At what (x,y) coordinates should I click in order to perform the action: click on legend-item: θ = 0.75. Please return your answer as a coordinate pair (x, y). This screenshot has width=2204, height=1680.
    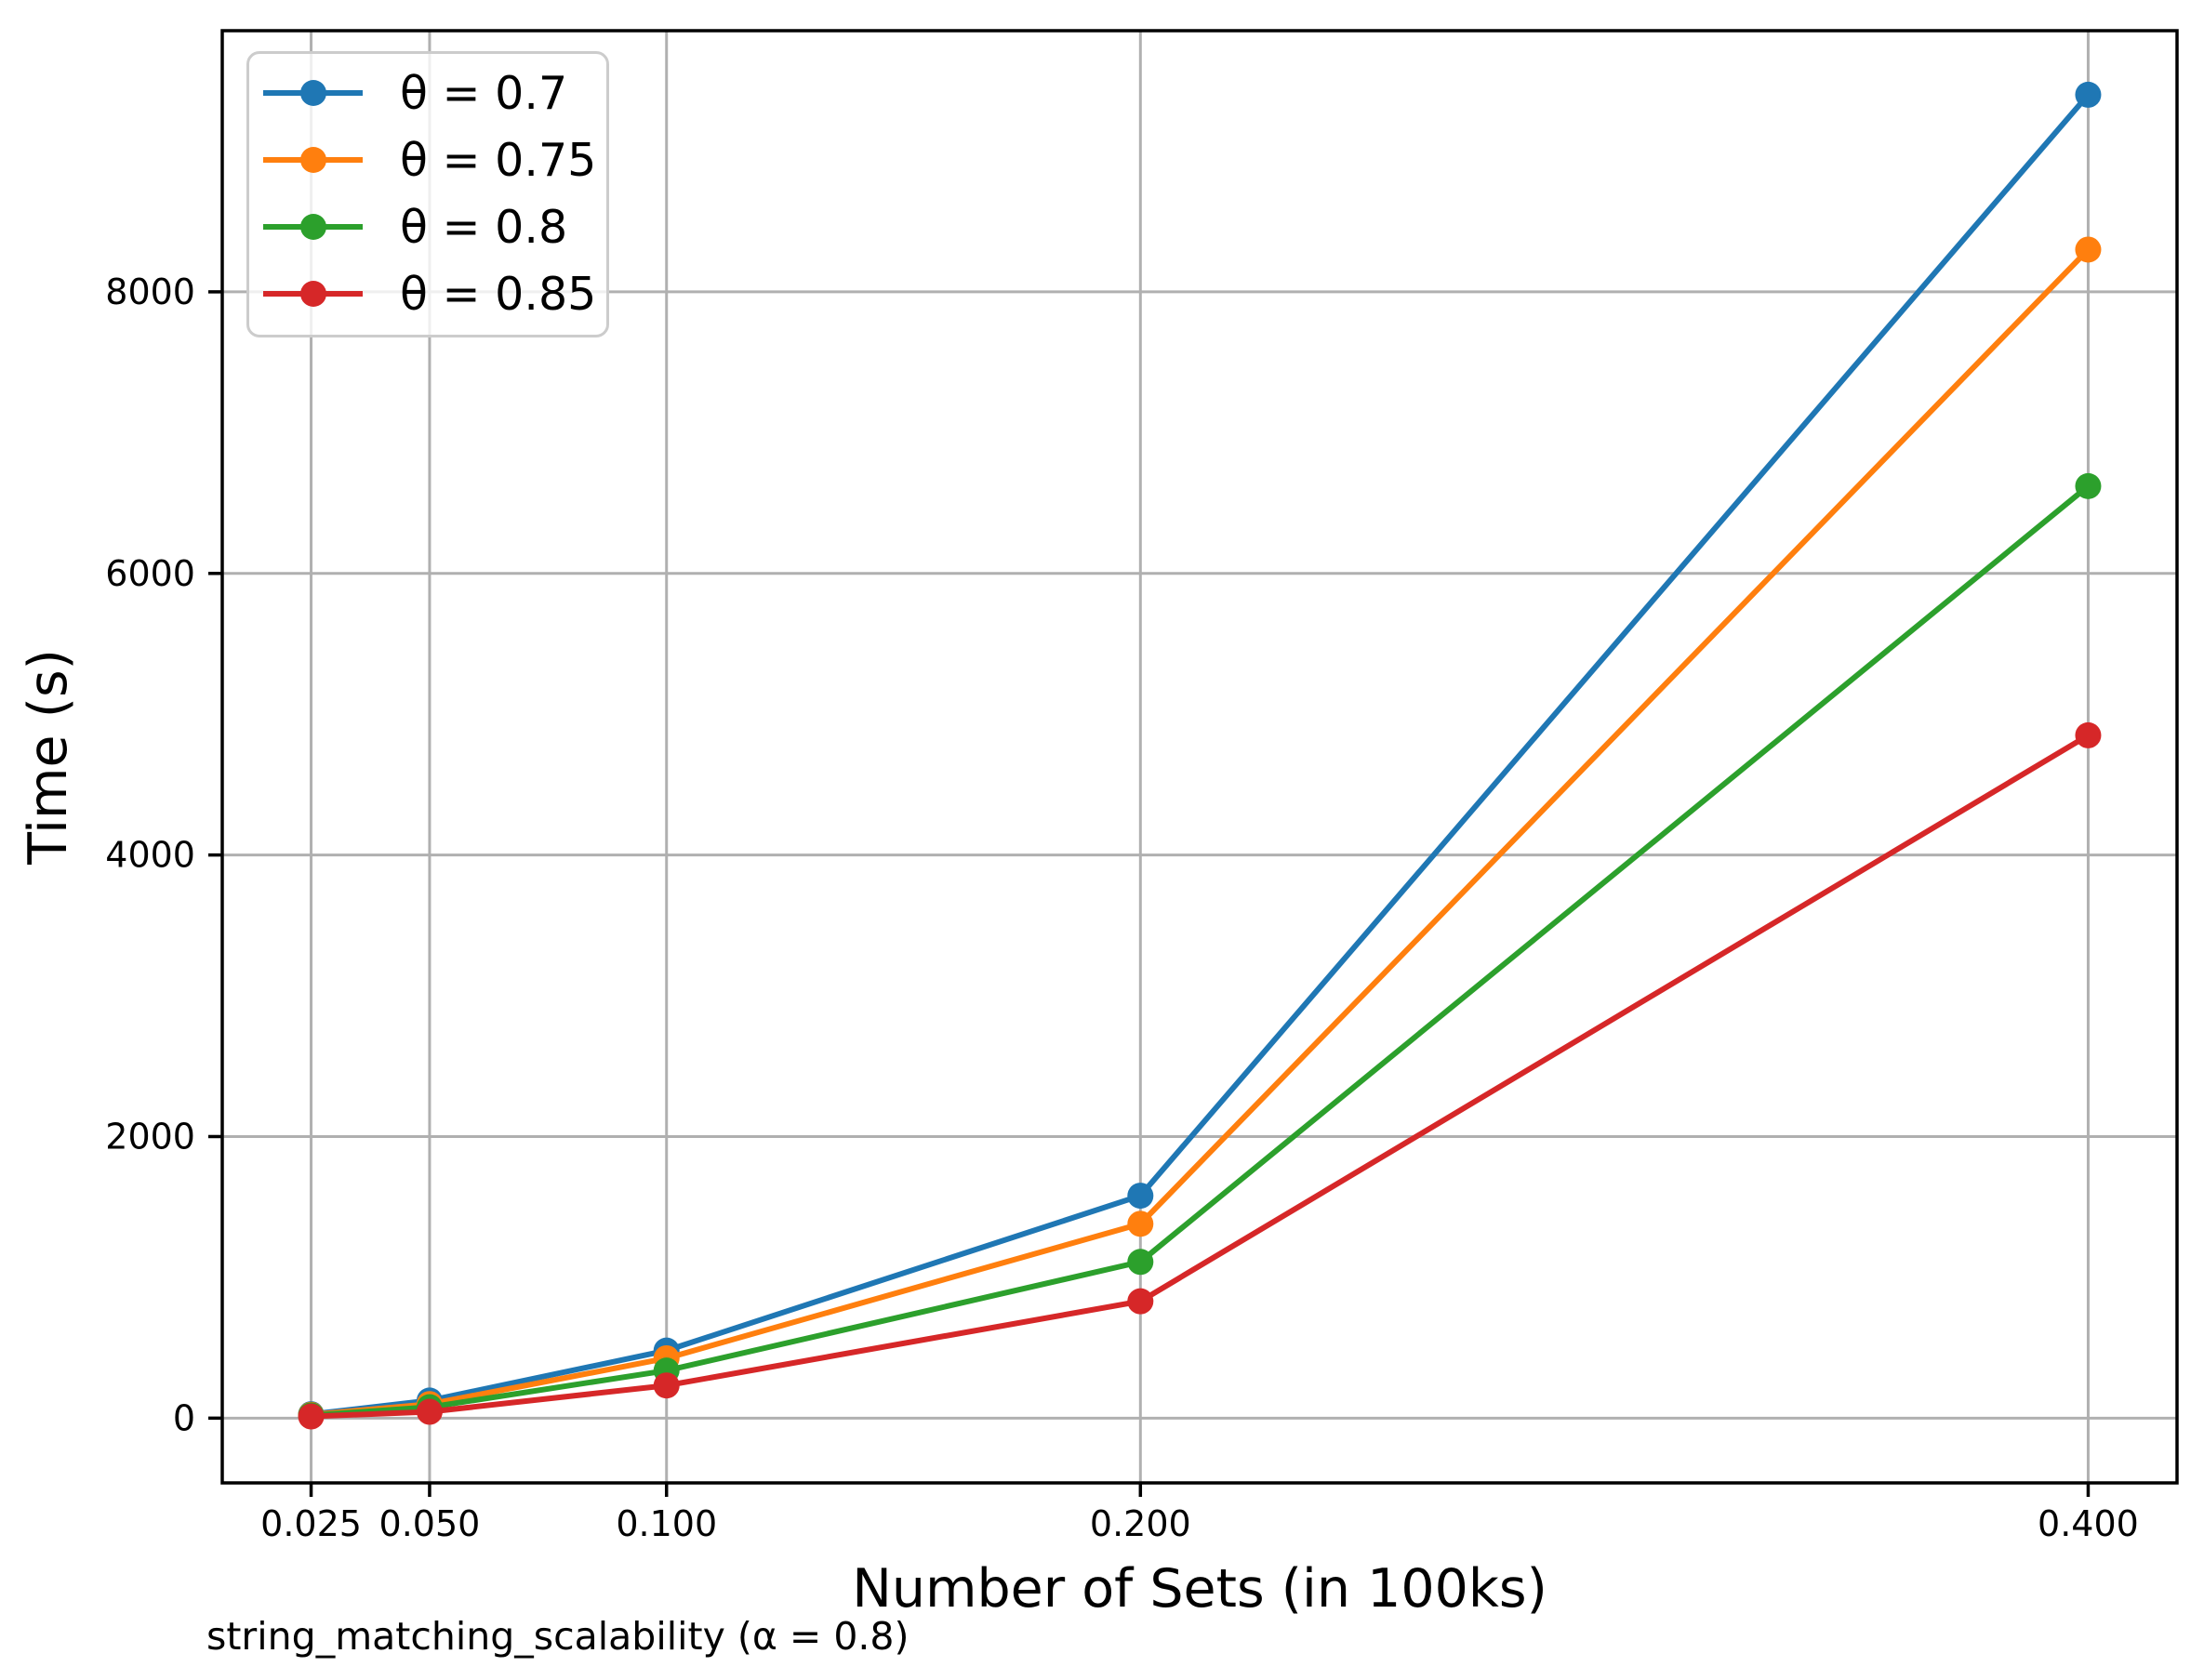
    Looking at the image, I should click on (435, 159).